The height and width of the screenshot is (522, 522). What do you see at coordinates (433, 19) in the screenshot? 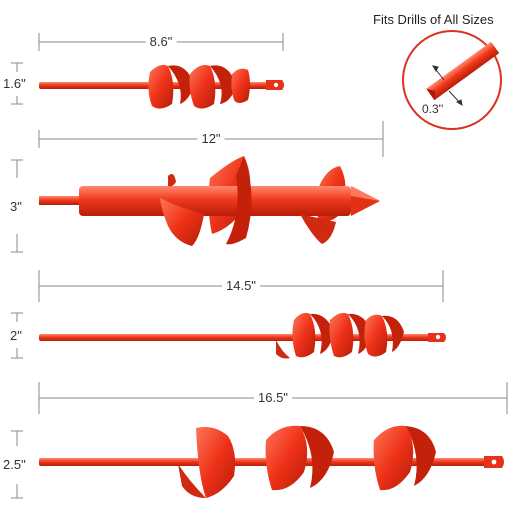
I see `fits-drills-label: Fits Drills of All Sizes` at bounding box center [433, 19].